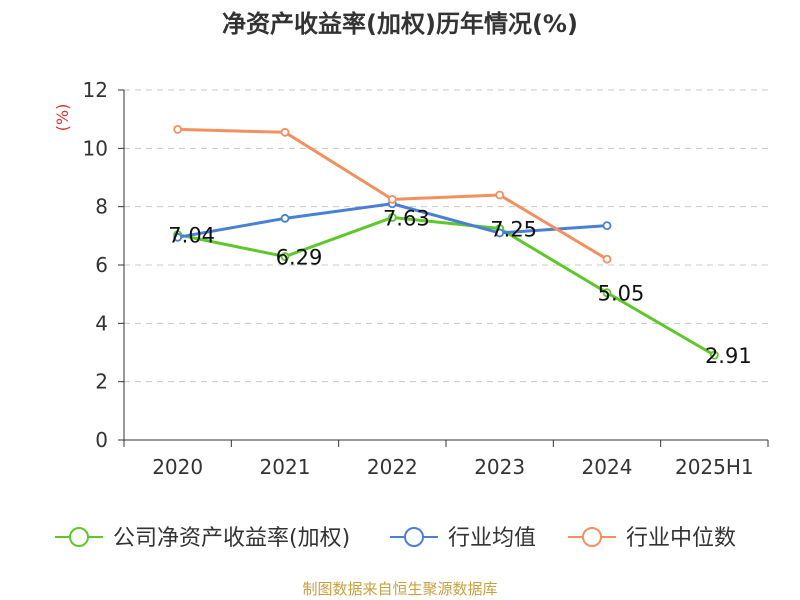  Describe the element at coordinates (400, 589) in the screenshot. I see `data-source-note: 制图数据来自恒生聚源数据库` at that location.